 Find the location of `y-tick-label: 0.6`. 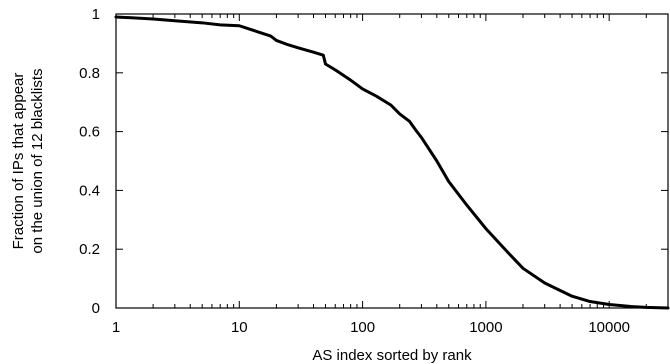

y-tick-label: 0.6 is located at coordinates (89, 132).